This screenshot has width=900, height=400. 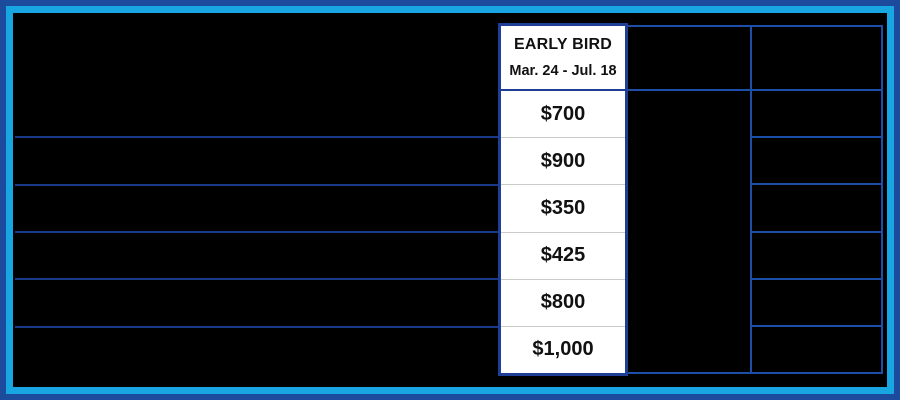 I want to click on early-bird-price-cell: $350, so click(x=563, y=209).